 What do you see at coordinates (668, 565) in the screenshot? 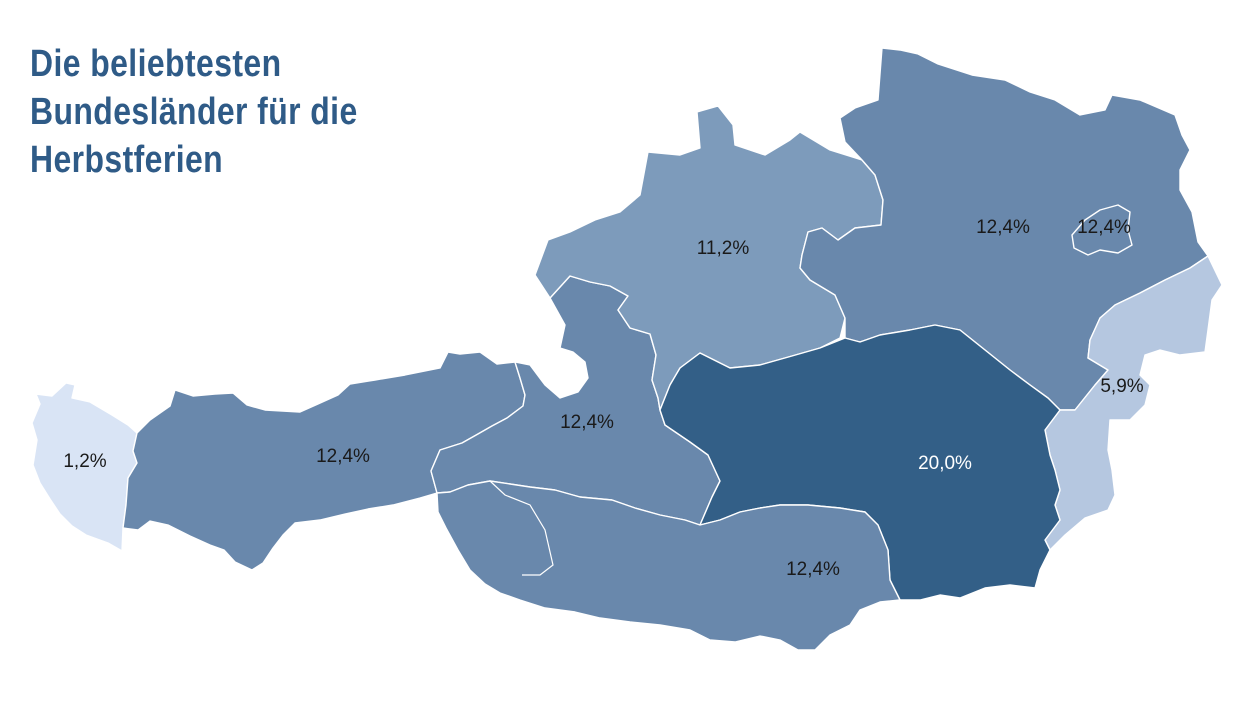
I see `region-kaernten` at bounding box center [668, 565].